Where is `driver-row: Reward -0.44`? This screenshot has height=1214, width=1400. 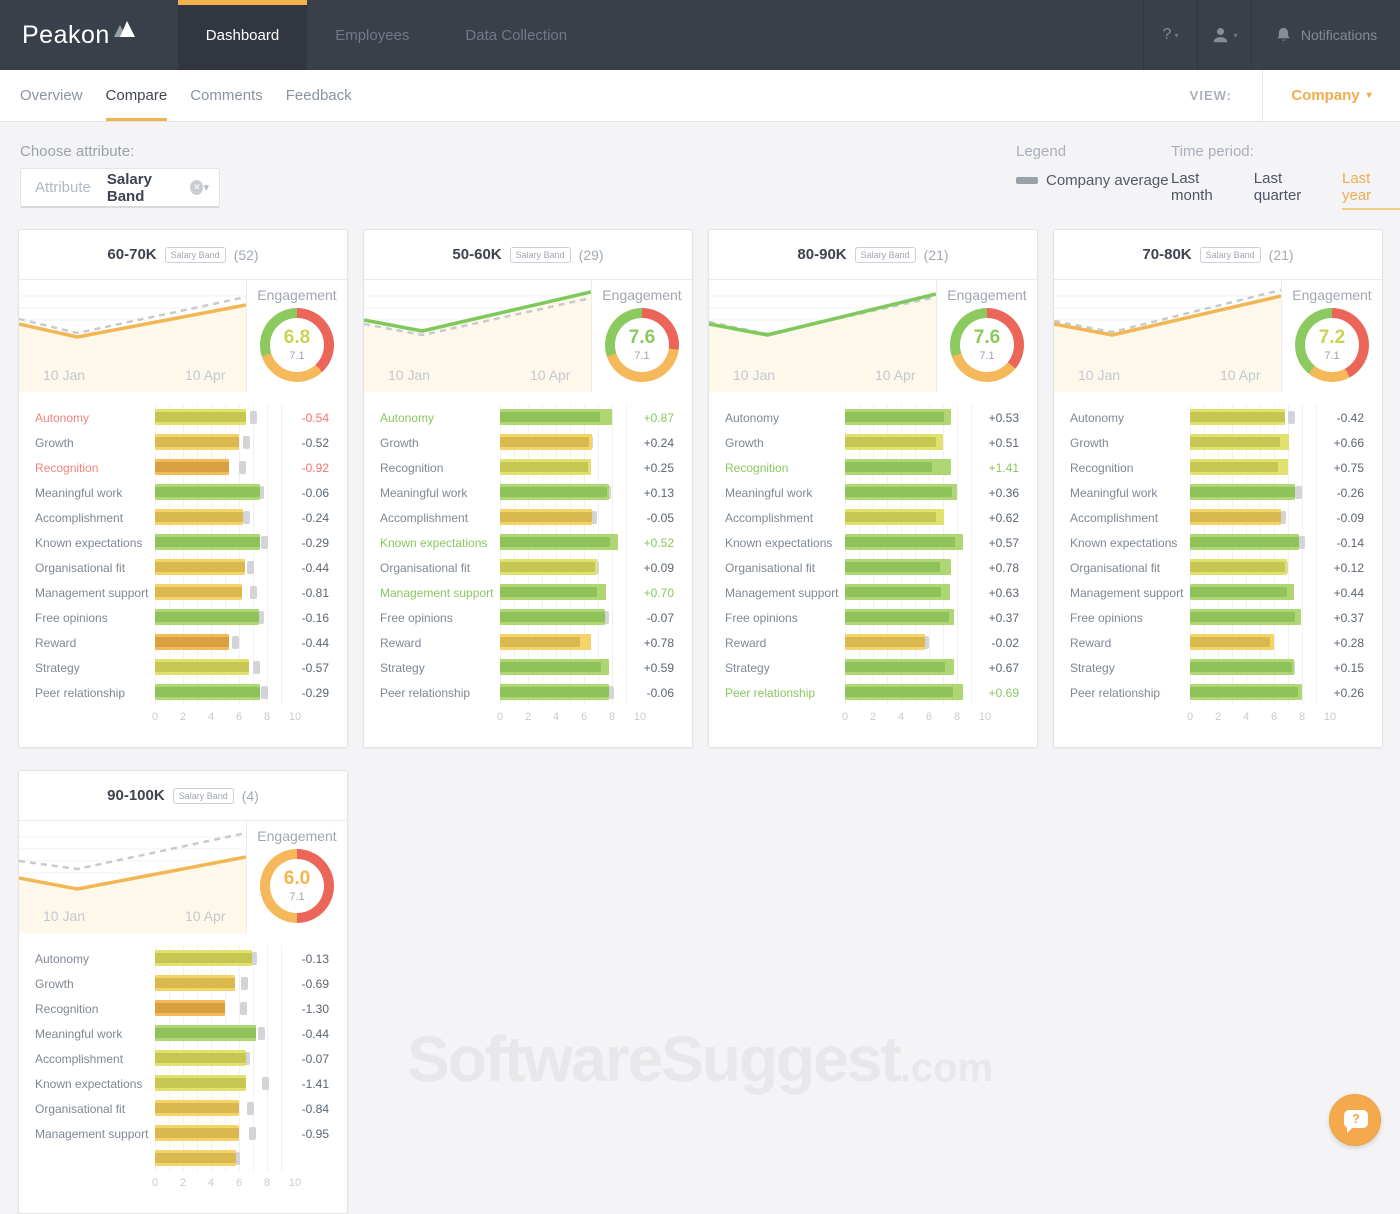
driver-row: Reward -0.44 is located at coordinates (183, 642).